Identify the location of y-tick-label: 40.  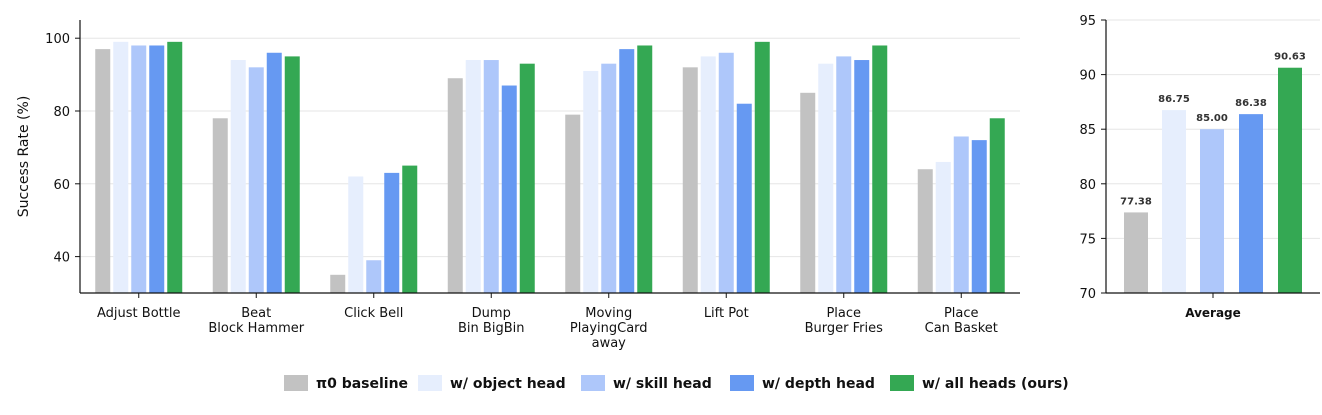
(61, 258).